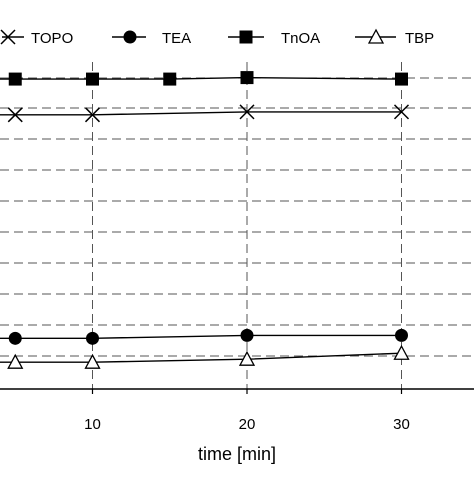 The width and height of the screenshot is (474, 479). I want to click on x-tick-label: 20, so click(247, 424).